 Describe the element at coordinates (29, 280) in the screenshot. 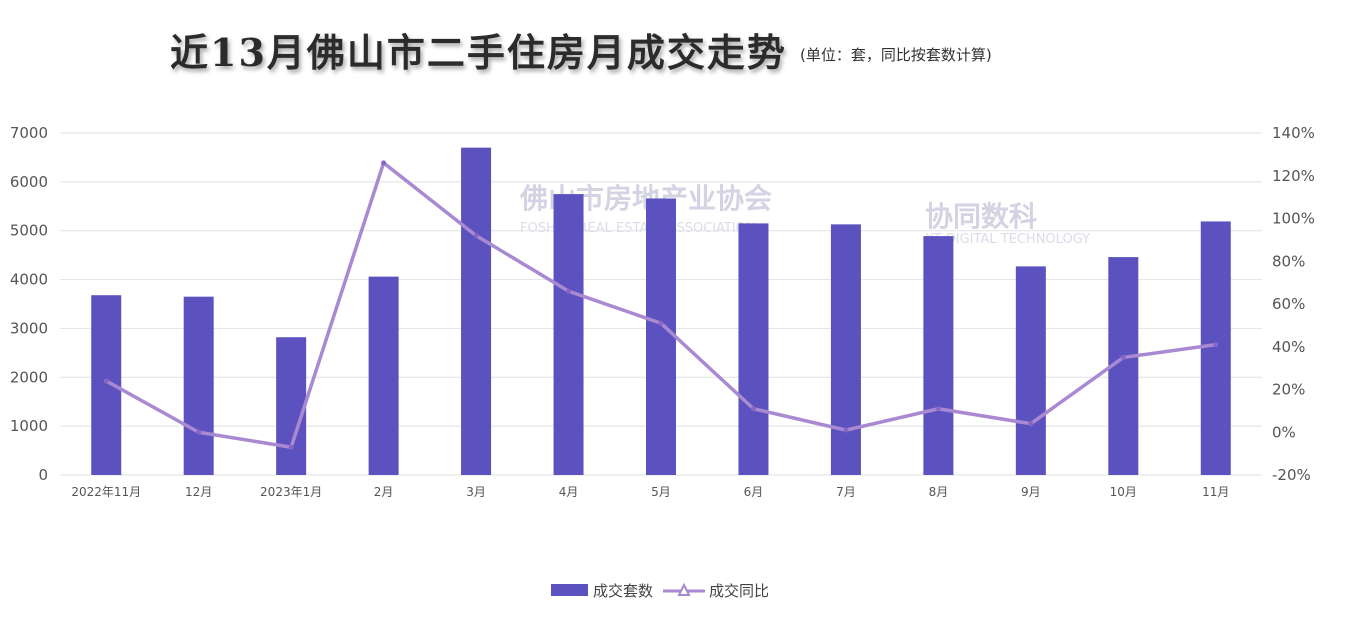

I see `left-tick-label: 4000` at that location.